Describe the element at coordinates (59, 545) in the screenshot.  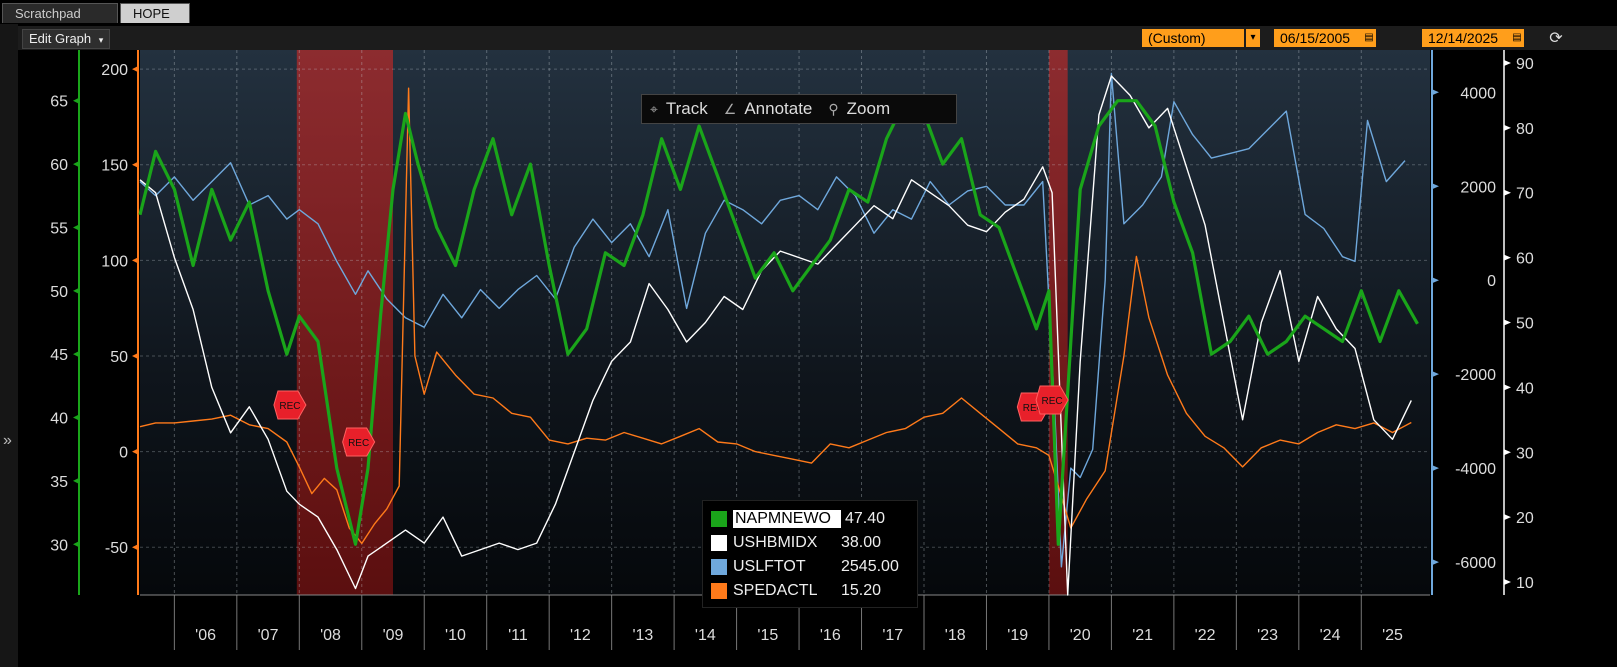
I see `green-axis-label: 30` at that location.